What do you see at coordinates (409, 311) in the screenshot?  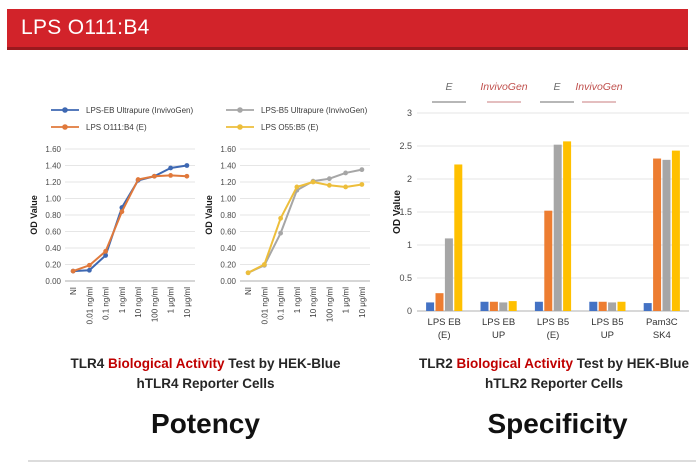 I see `svg-text: 0` at bounding box center [409, 311].